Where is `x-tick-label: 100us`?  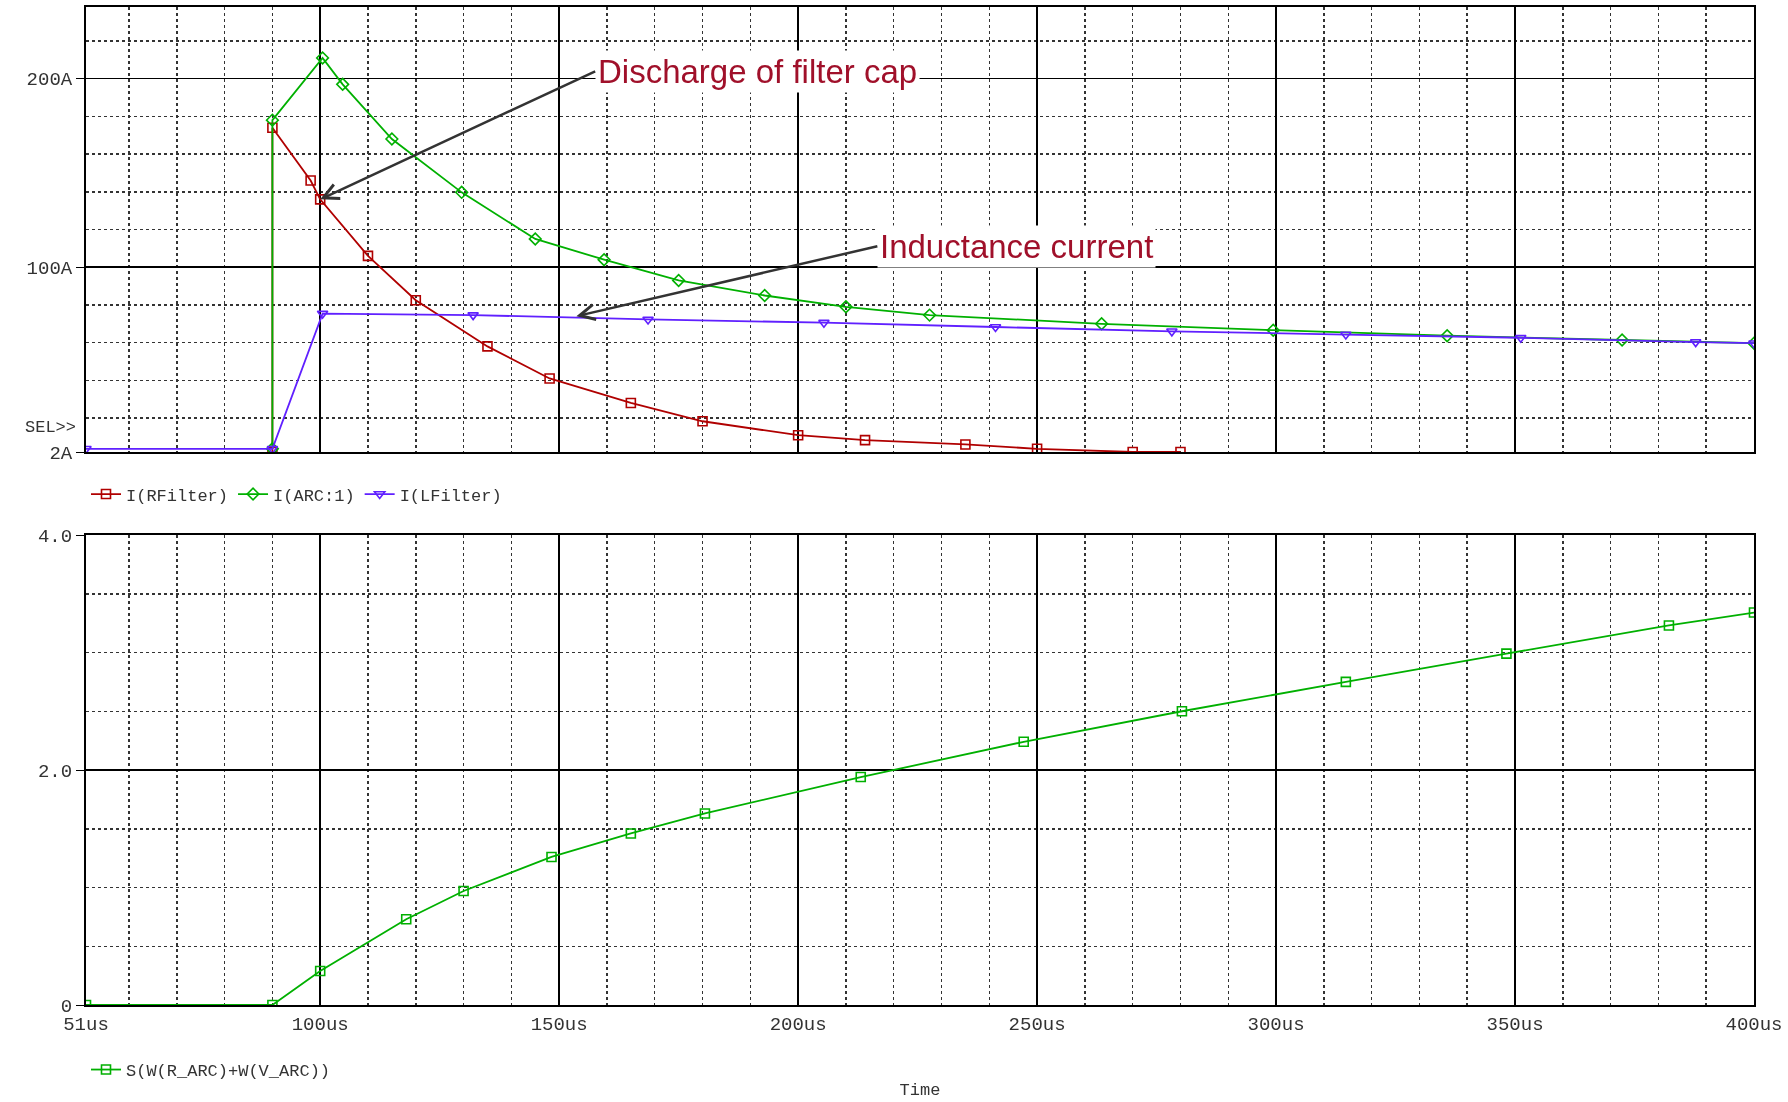
x-tick-label: 100us is located at coordinates (320, 1024).